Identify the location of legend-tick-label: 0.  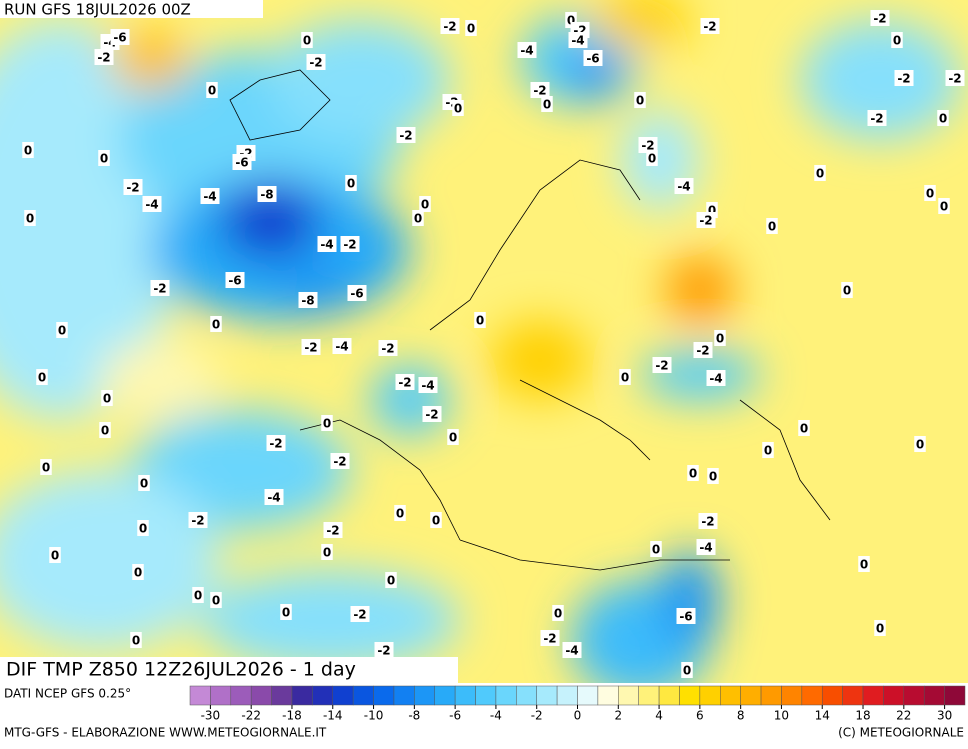
(578, 716).